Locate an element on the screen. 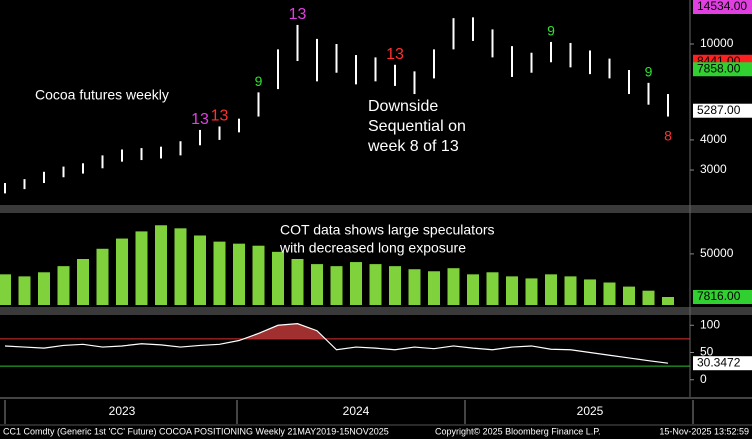  annotation: week 8 of 13 is located at coordinates (413, 146).